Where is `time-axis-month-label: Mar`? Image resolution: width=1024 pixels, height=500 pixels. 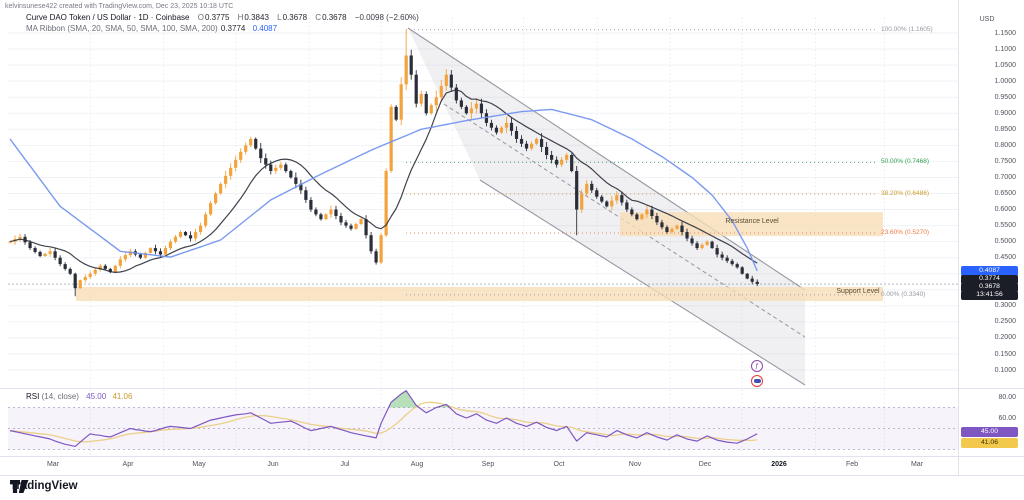 time-axis-month-label: Mar is located at coordinates (53, 464).